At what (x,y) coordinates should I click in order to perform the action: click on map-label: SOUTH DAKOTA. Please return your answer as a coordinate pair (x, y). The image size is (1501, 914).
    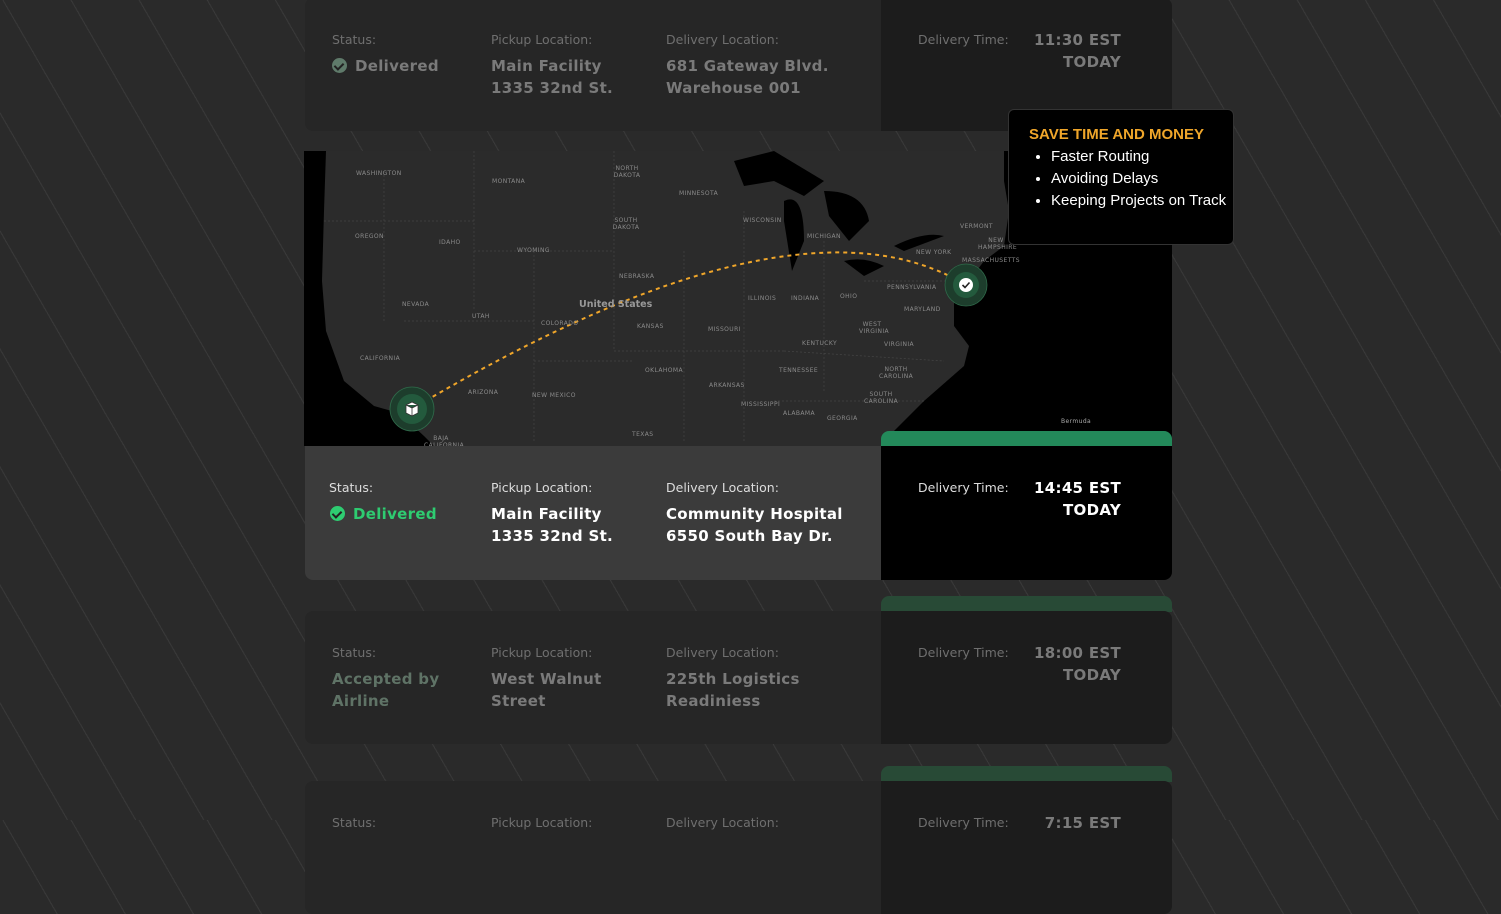
    Looking at the image, I should click on (626, 224).